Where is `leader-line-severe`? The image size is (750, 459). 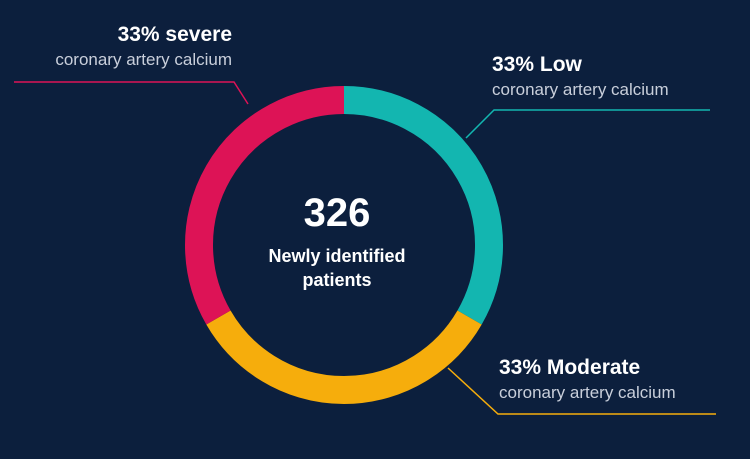 leader-line-severe is located at coordinates (131, 93).